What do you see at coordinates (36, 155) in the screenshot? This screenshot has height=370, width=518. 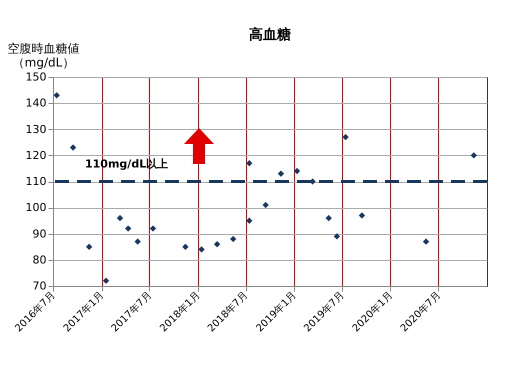 I see `y-tick-label: 120` at bounding box center [36, 155].